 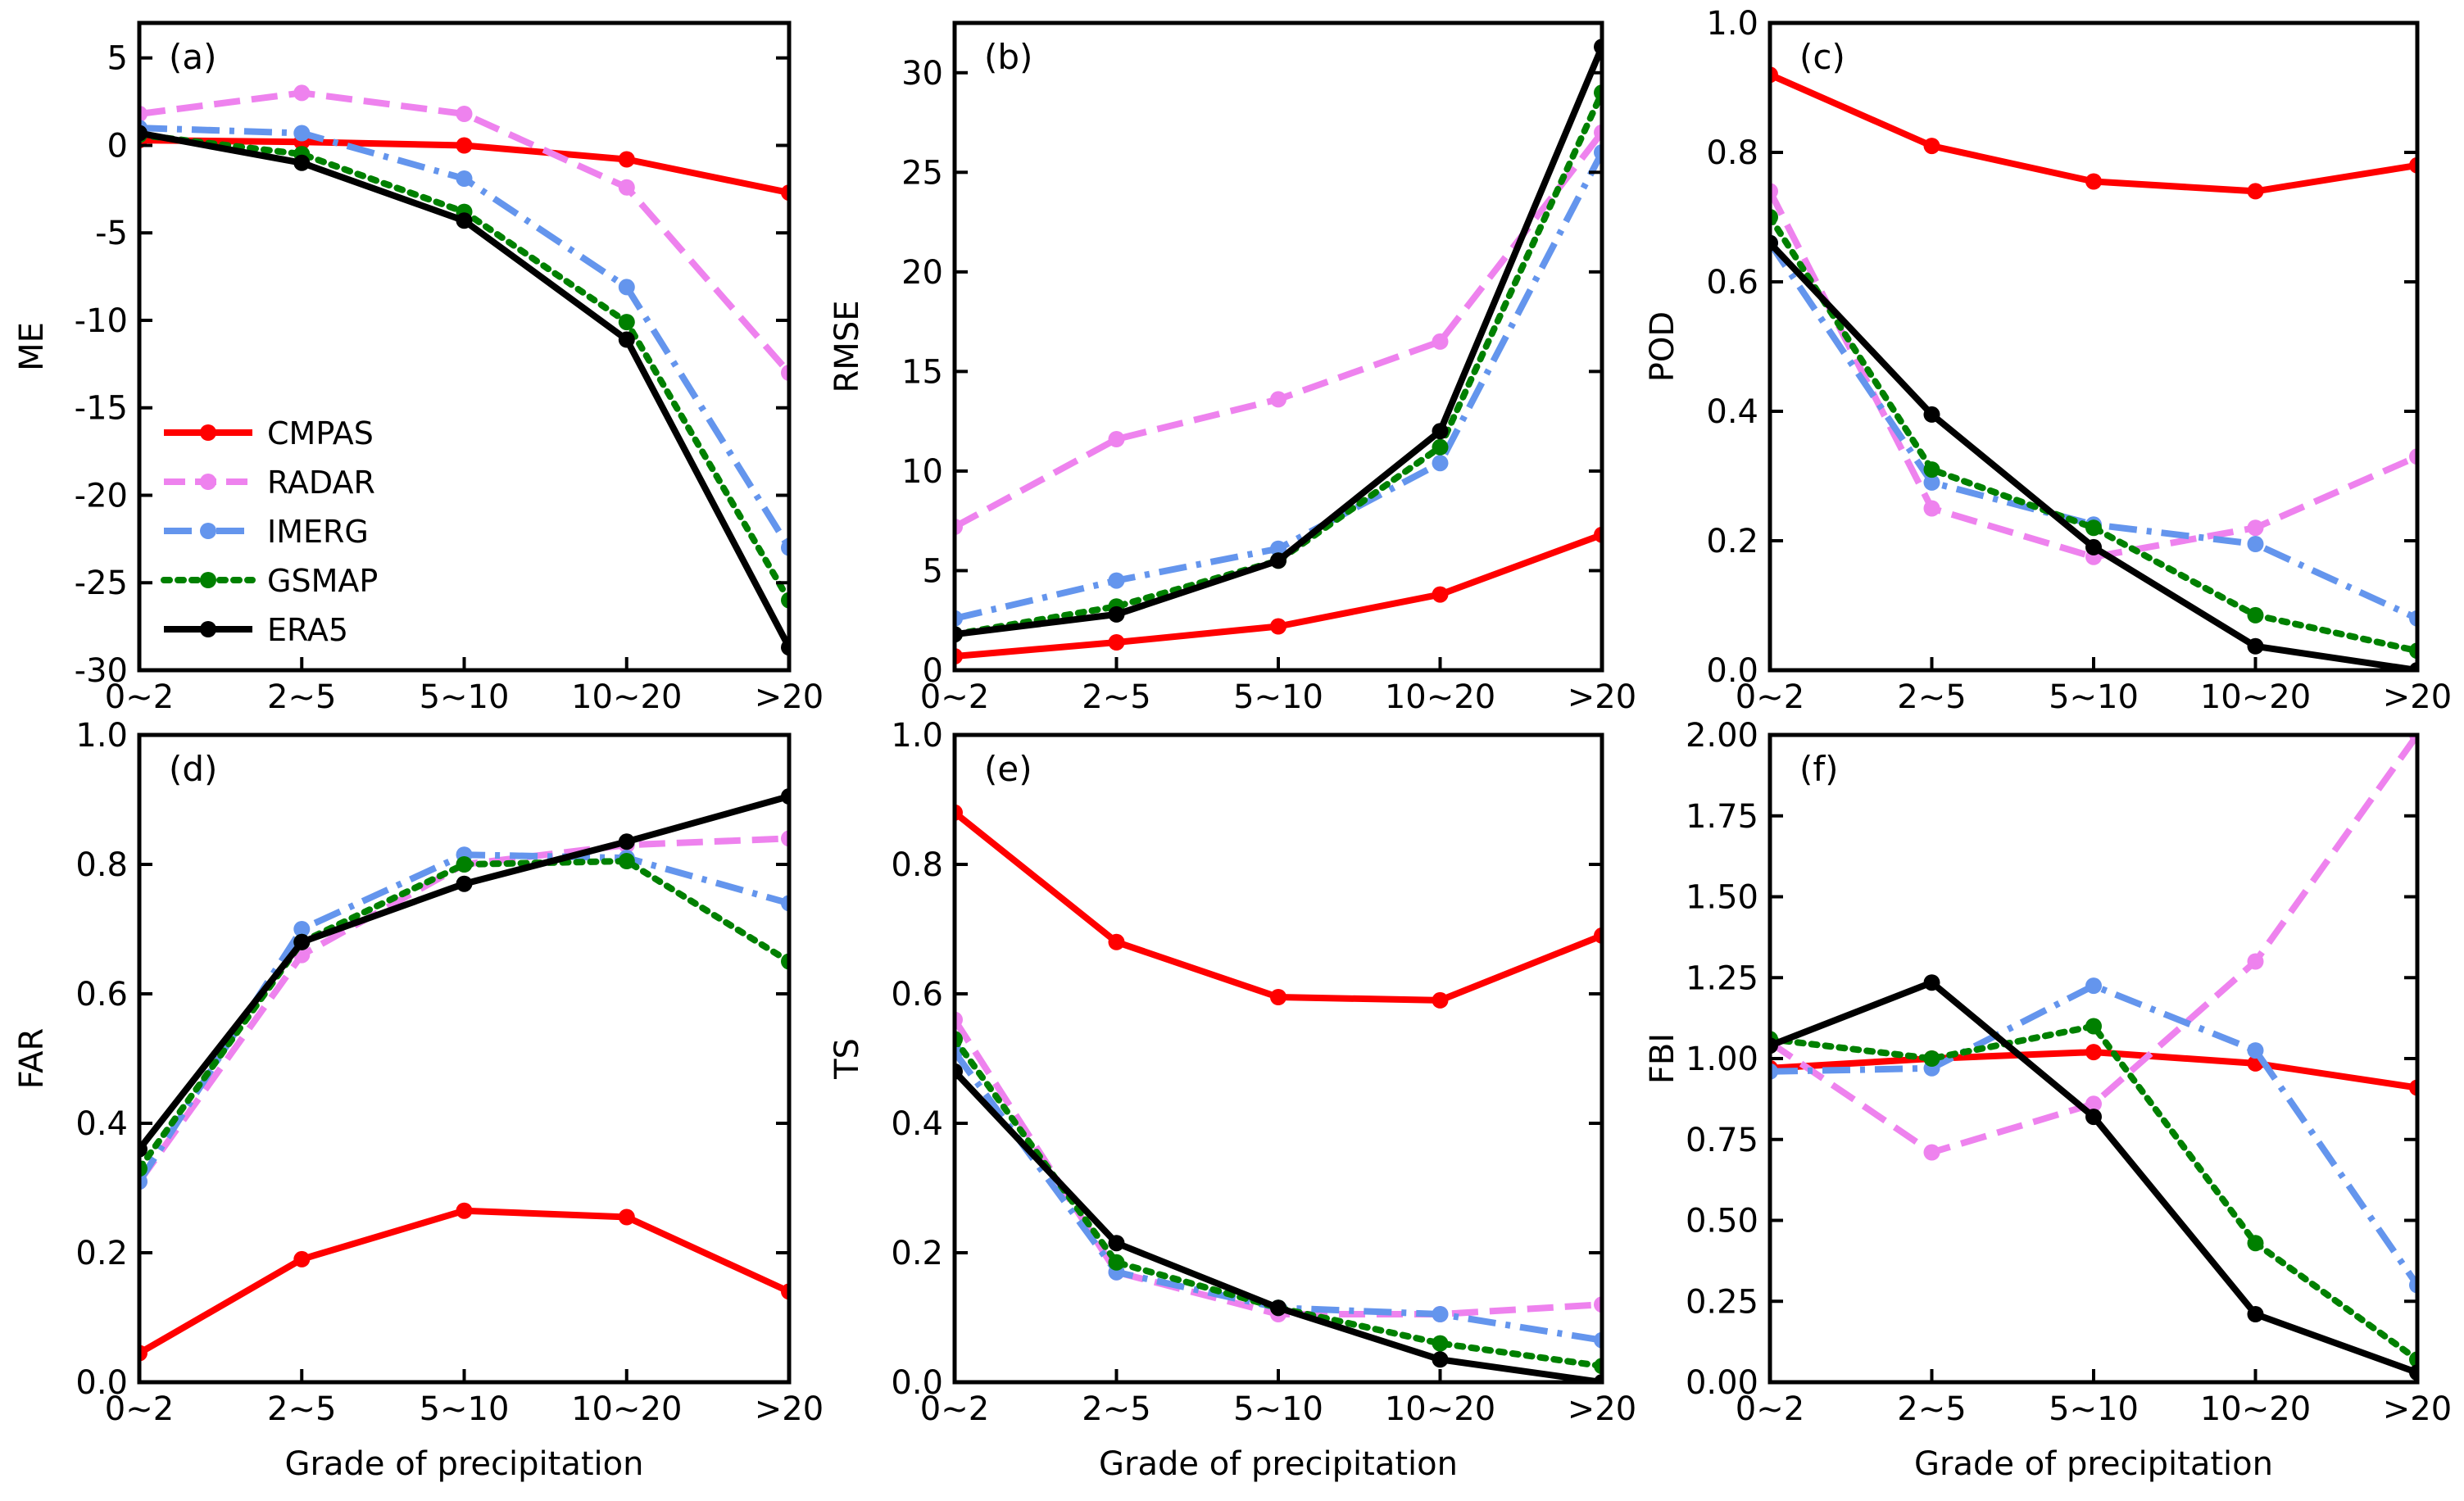 I want to click on panel-ts-ytick-label: 1.0, so click(x=917, y=736).